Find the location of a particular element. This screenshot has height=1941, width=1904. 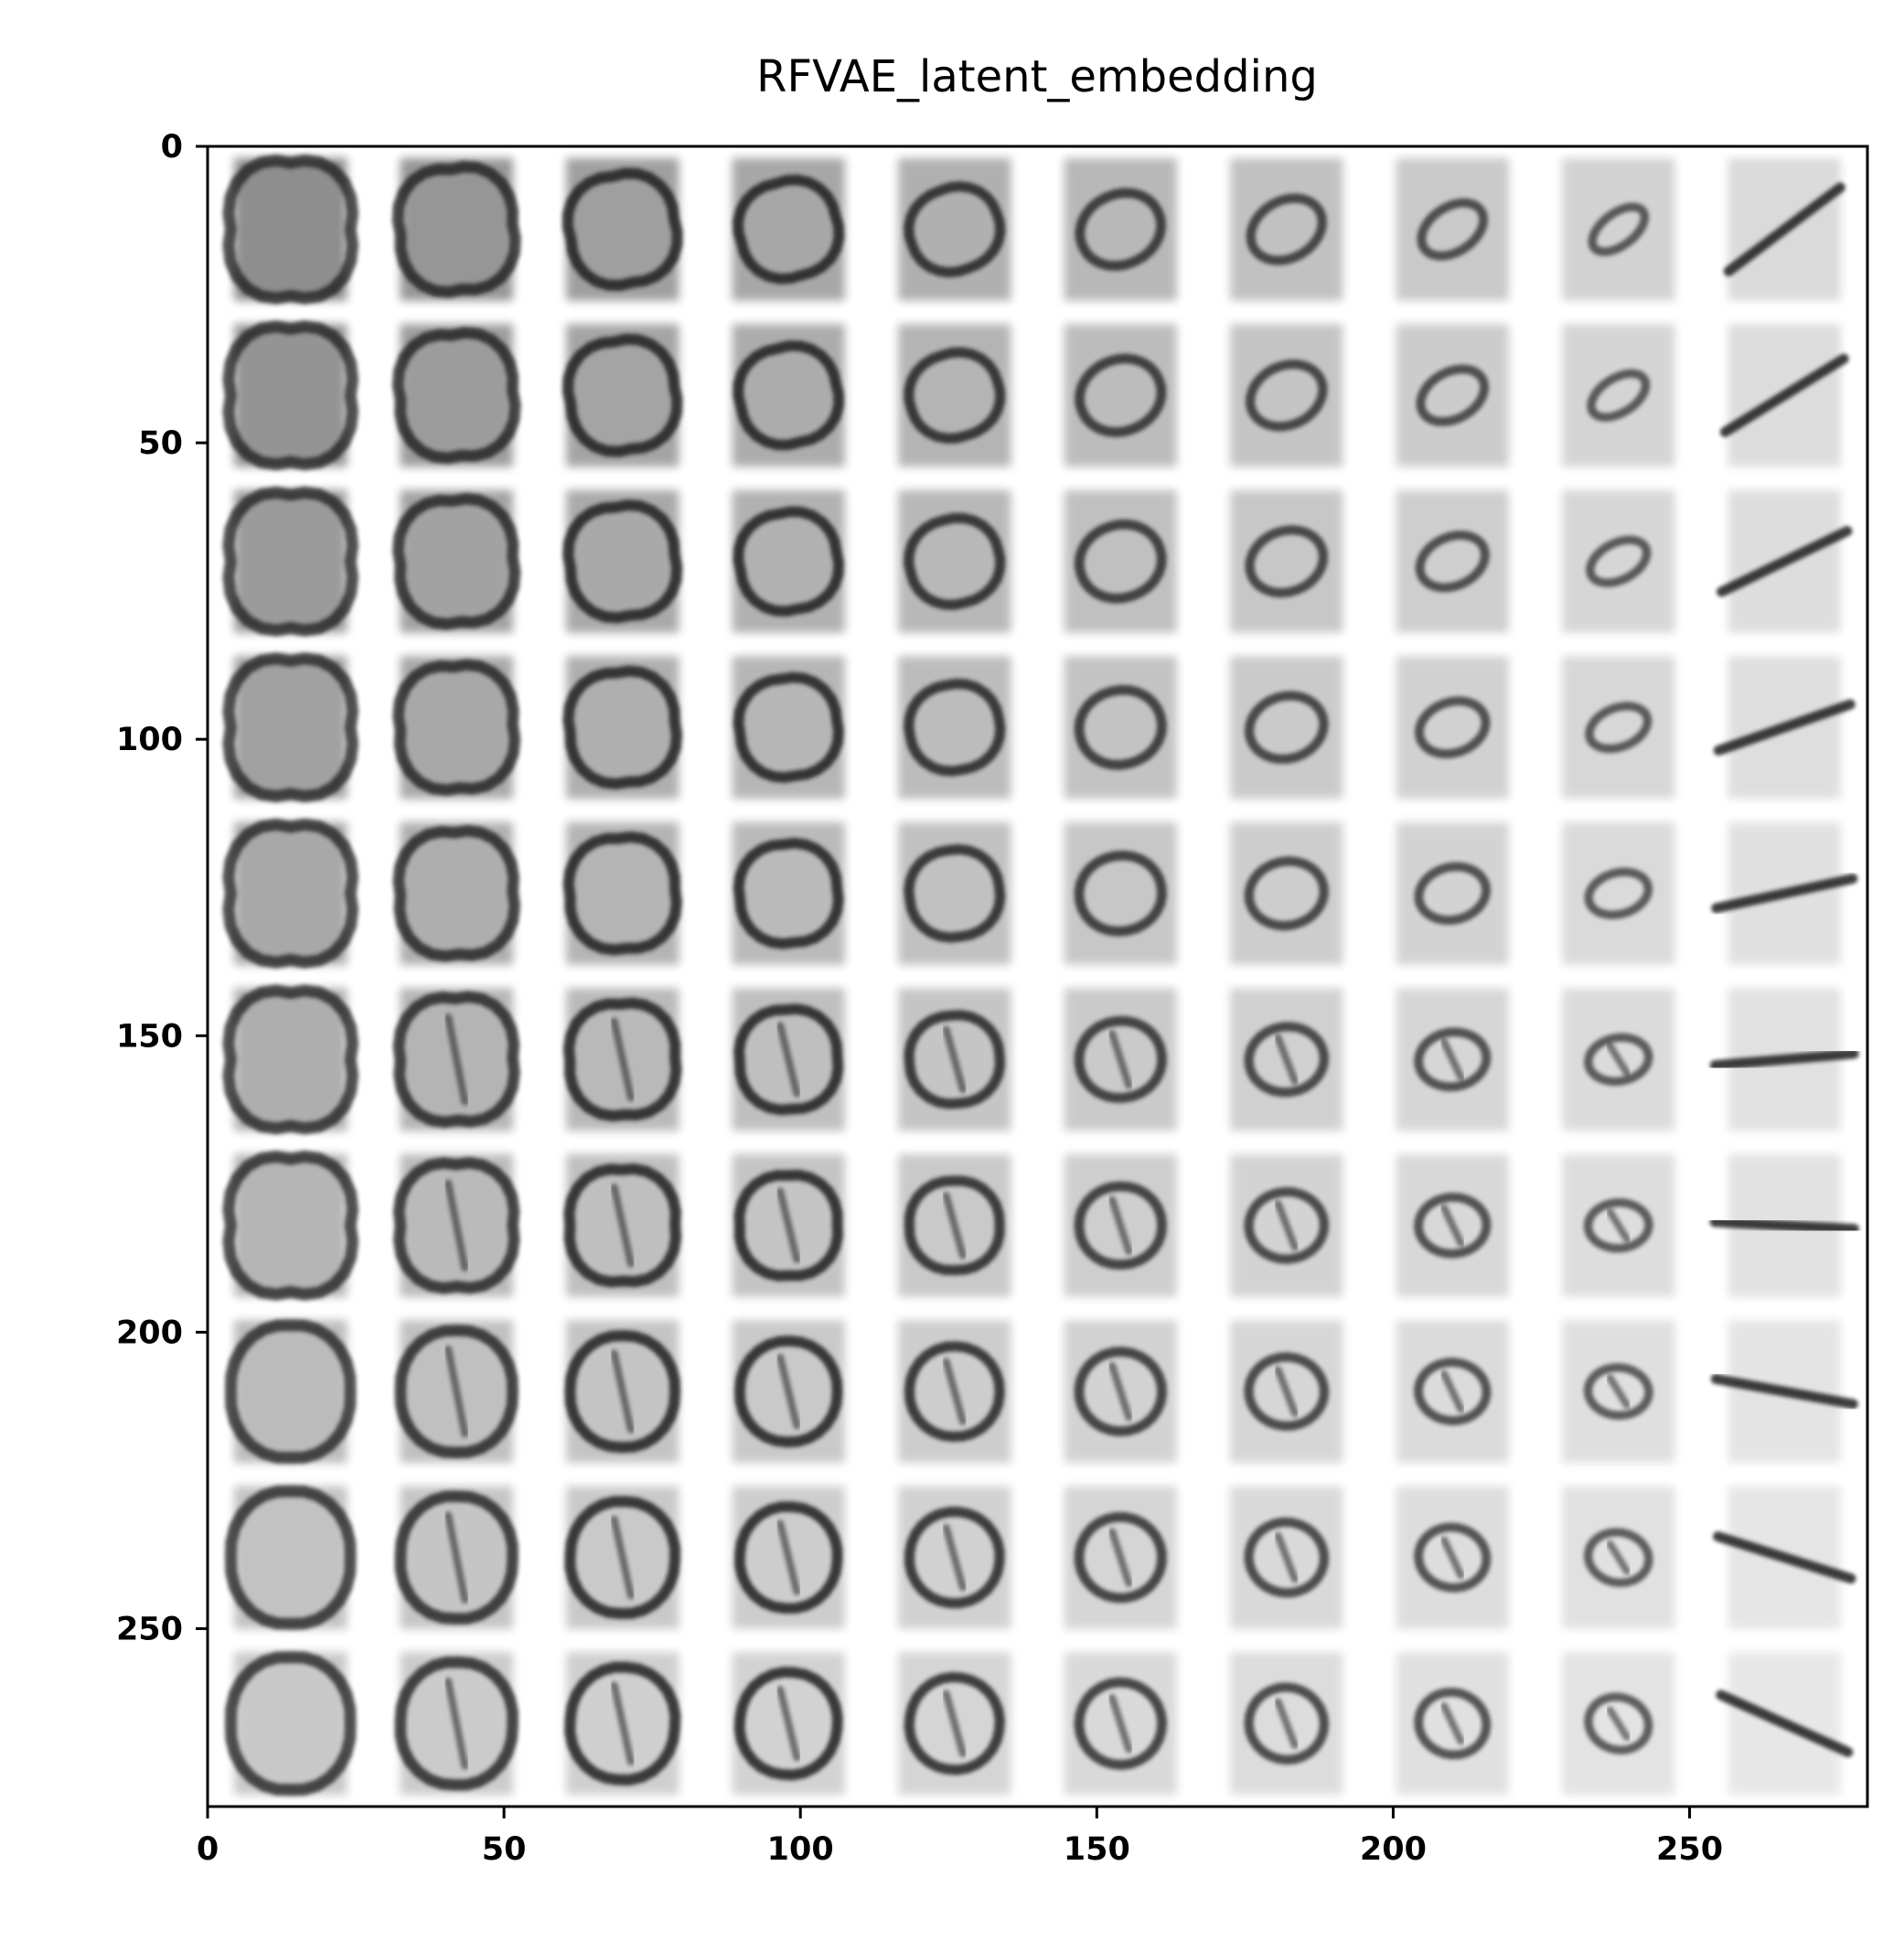

y-tick-label: 250 is located at coordinates (149, 1630).